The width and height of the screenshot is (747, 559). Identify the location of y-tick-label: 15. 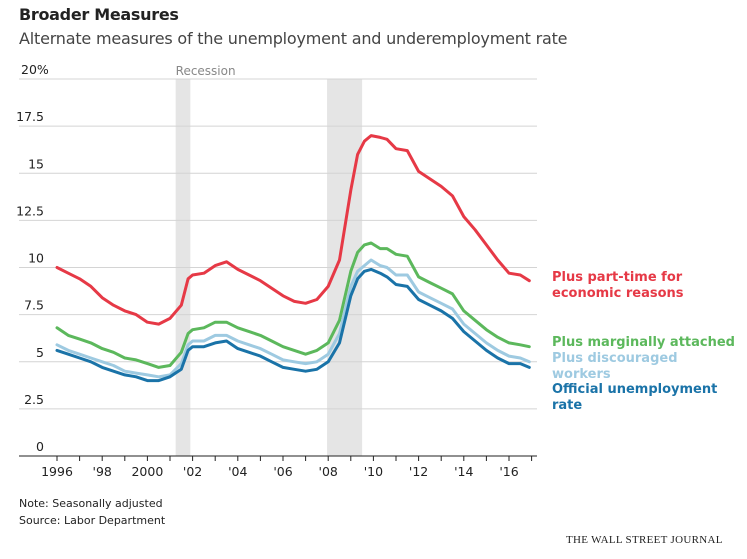
(36, 163).